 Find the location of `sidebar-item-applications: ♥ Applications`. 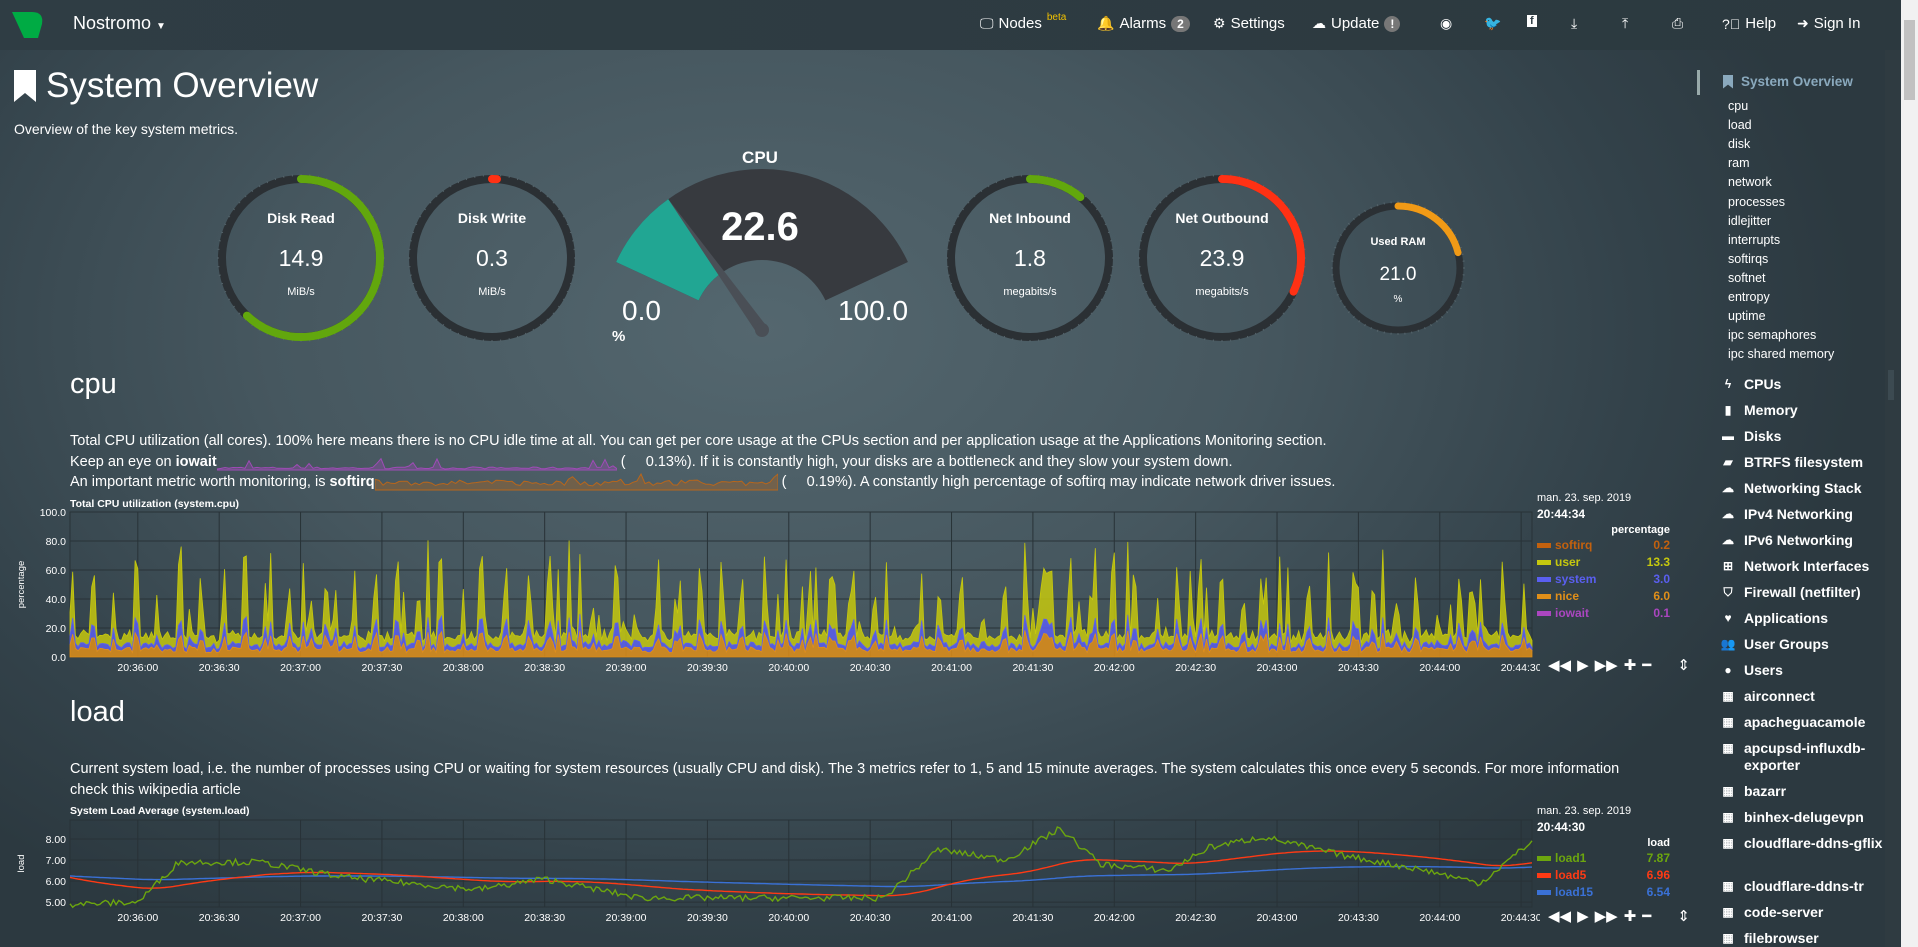

sidebar-item-applications: ♥ Applications is located at coordinates (1802, 618).